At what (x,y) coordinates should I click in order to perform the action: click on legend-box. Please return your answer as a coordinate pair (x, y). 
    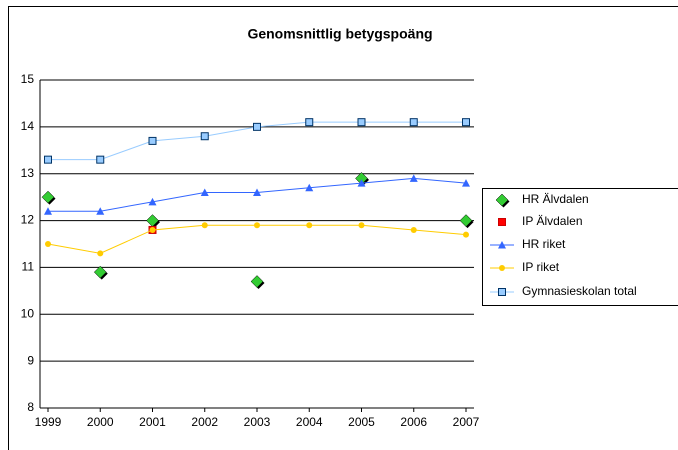
    Looking at the image, I should click on (580, 247).